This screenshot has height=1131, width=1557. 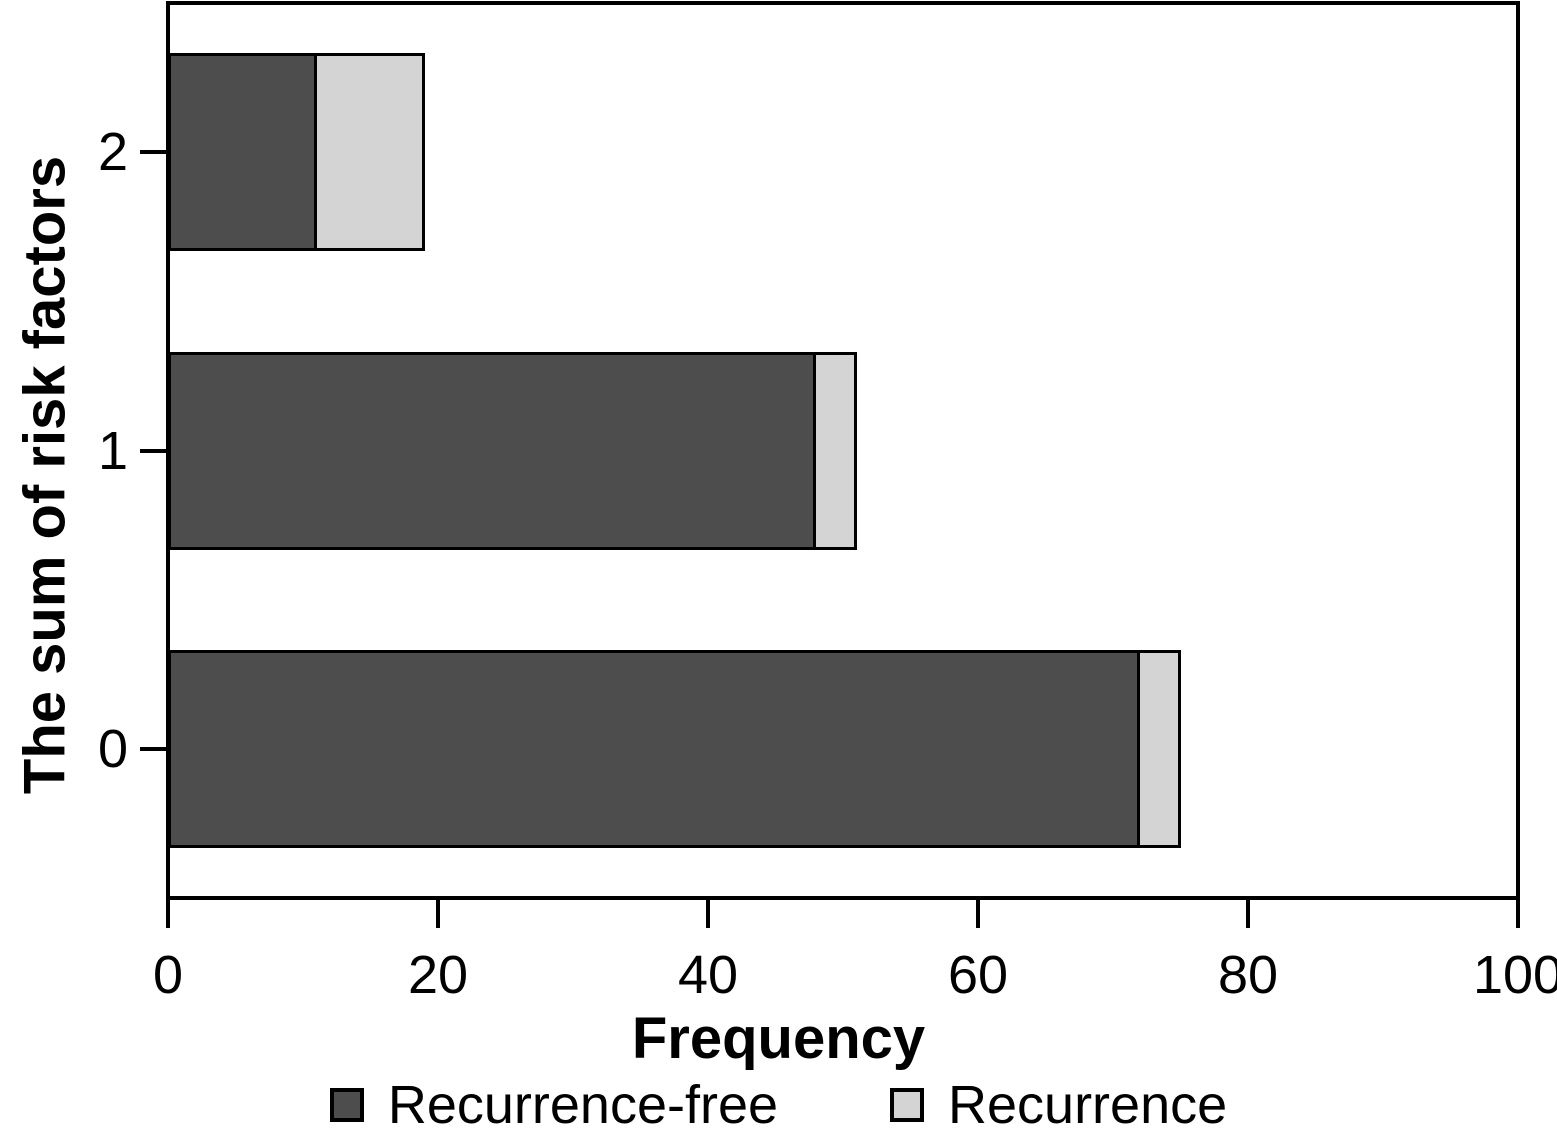 I want to click on x-tick-label: 60, so click(x=978, y=975).